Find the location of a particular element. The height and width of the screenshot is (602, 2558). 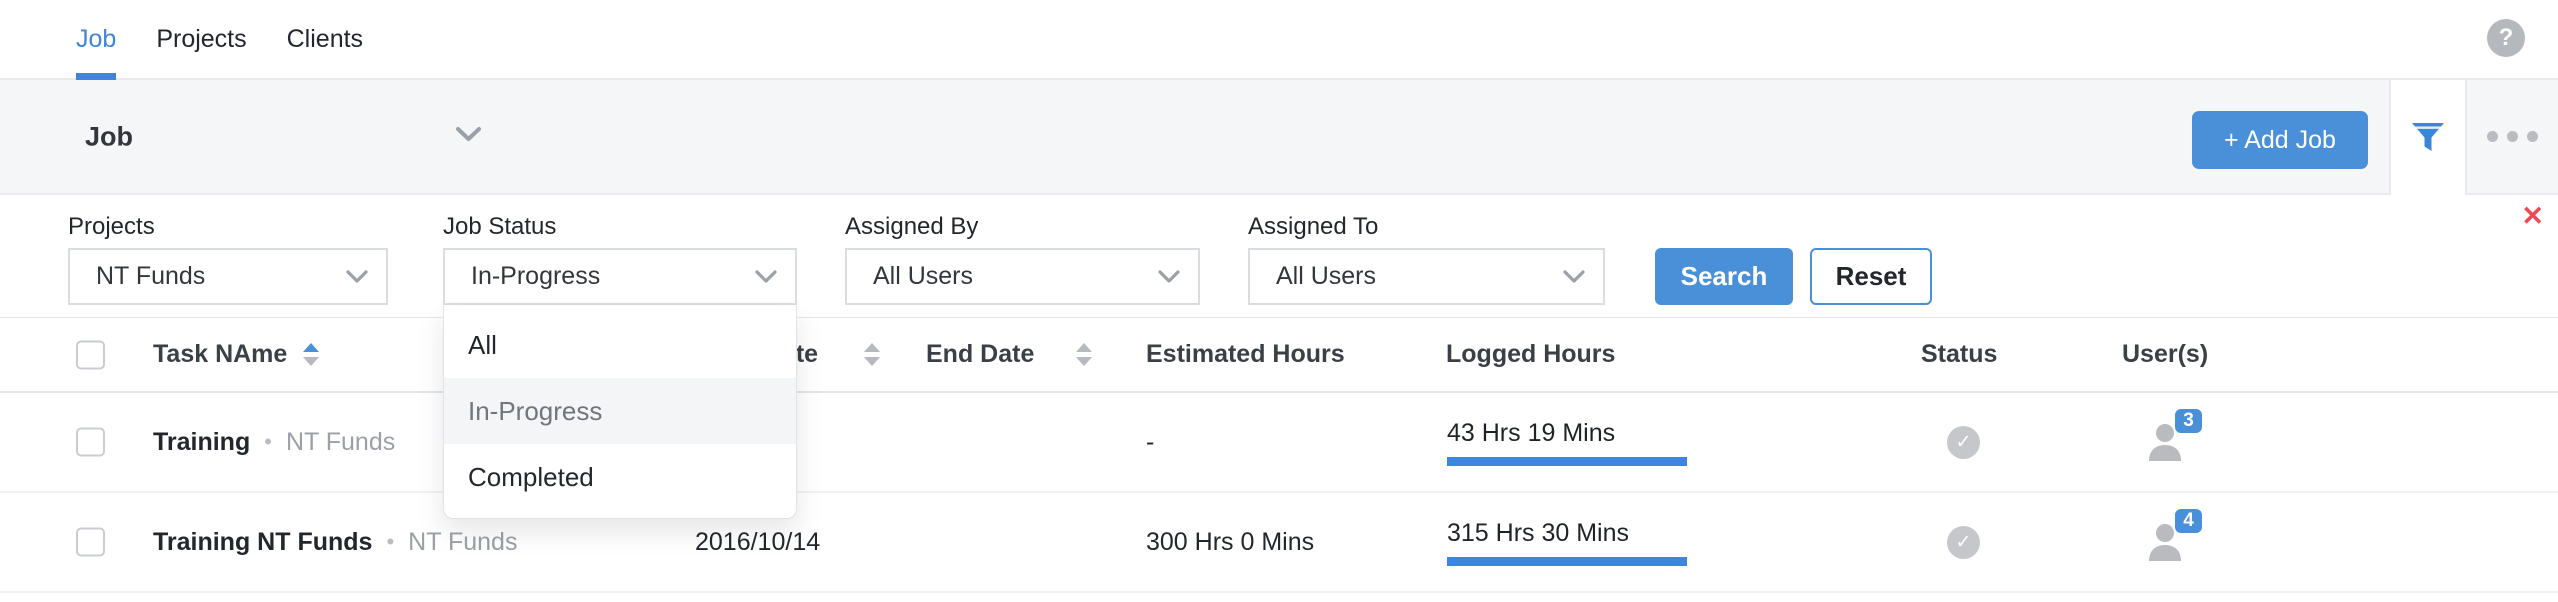

assigned-by-filter-select: All Users is located at coordinates (1022, 276).